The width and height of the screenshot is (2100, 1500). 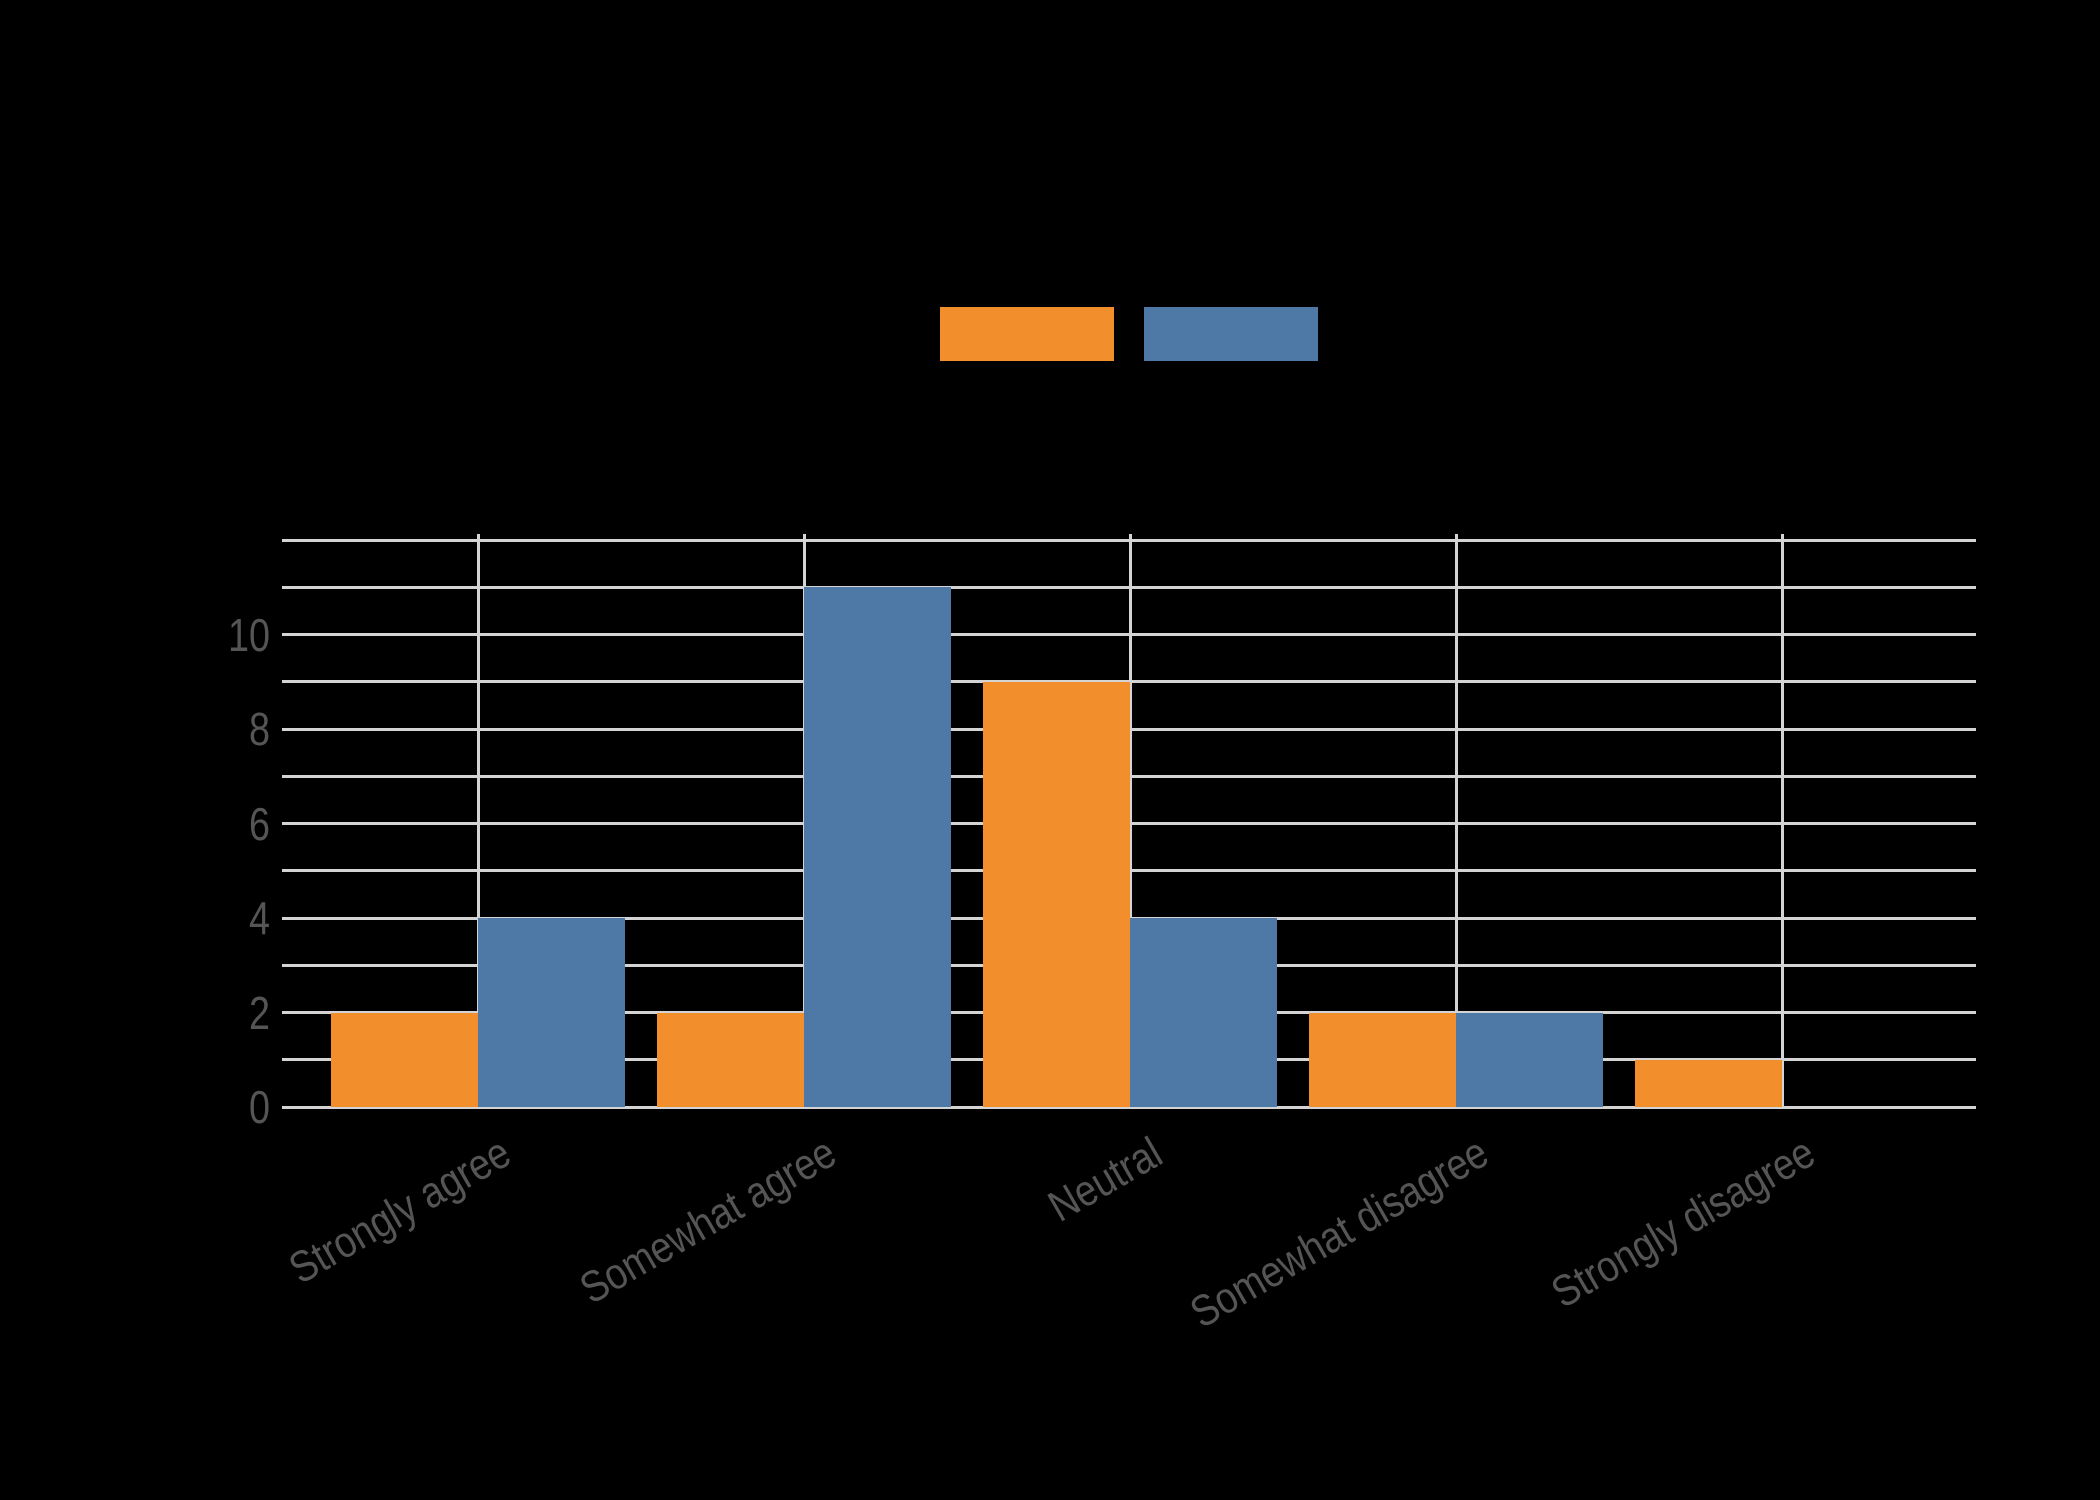 I want to click on y-tick-label: 6, so click(x=259, y=823).